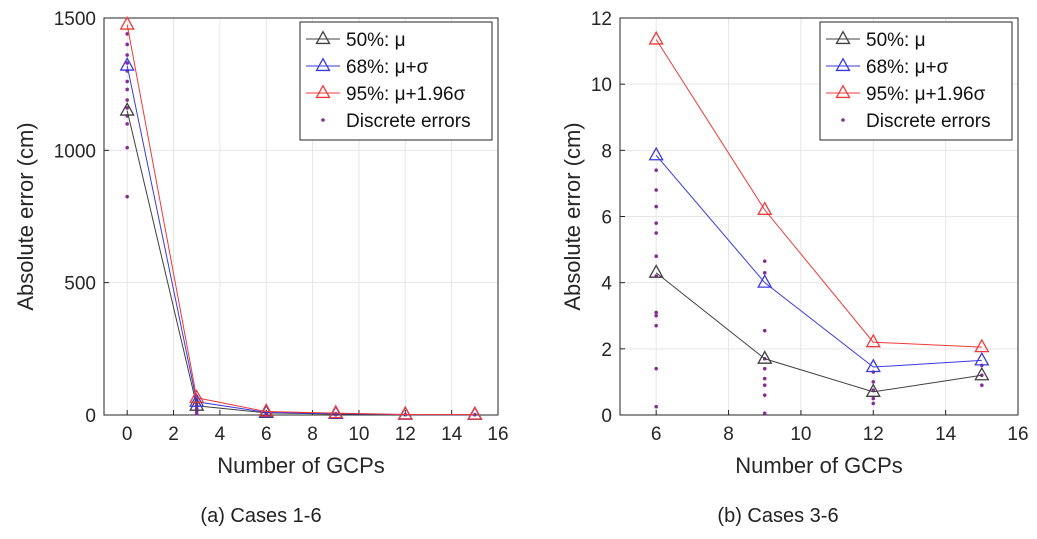 This screenshot has width=1037, height=539. Describe the element at coordinates (75, 19) in the screenshot. I see `y-tick-label: 1500` at that location.